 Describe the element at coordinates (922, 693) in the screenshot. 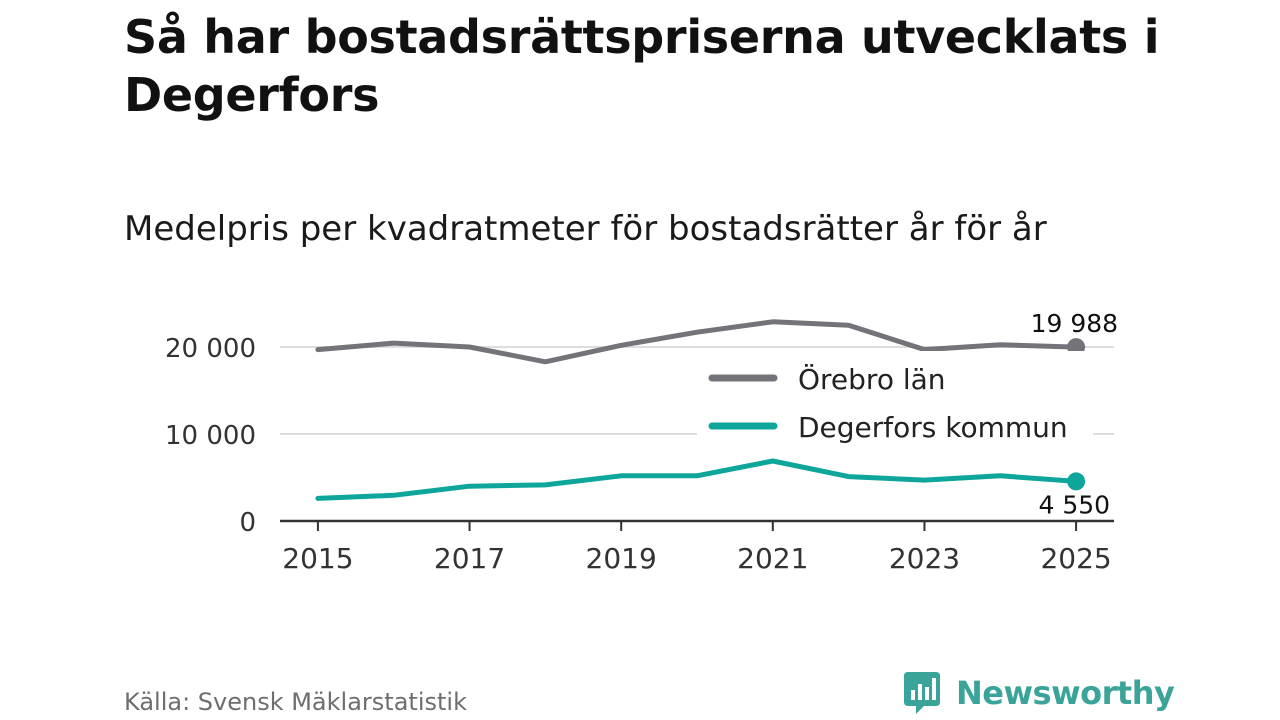

I see `newsworthy-logo-icon` at that location.